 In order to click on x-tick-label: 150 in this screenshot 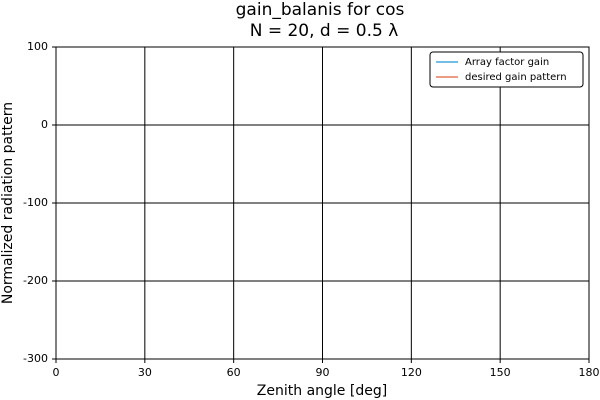, I will do `click(500, 372)`.